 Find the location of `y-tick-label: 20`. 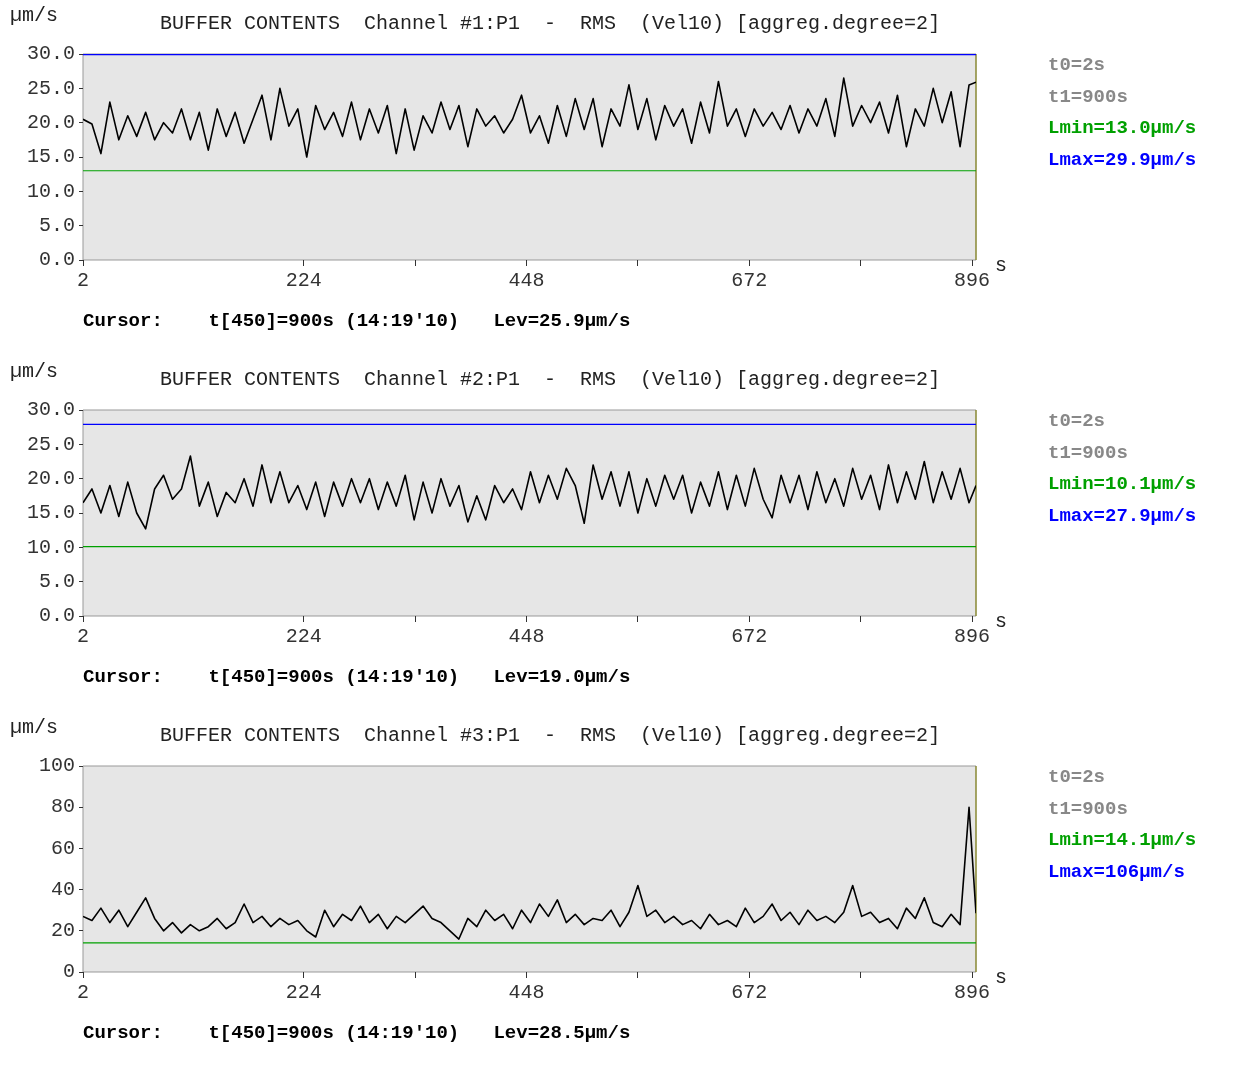

y-tick-label: 20 is located at coordinates (62, 931).